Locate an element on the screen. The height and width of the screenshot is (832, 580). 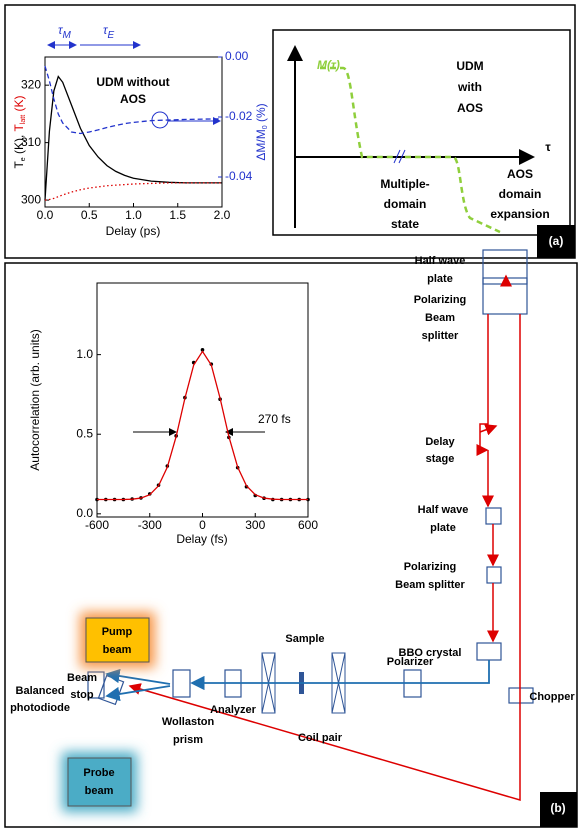
component-label: prism is located at coordinates (188, 740).